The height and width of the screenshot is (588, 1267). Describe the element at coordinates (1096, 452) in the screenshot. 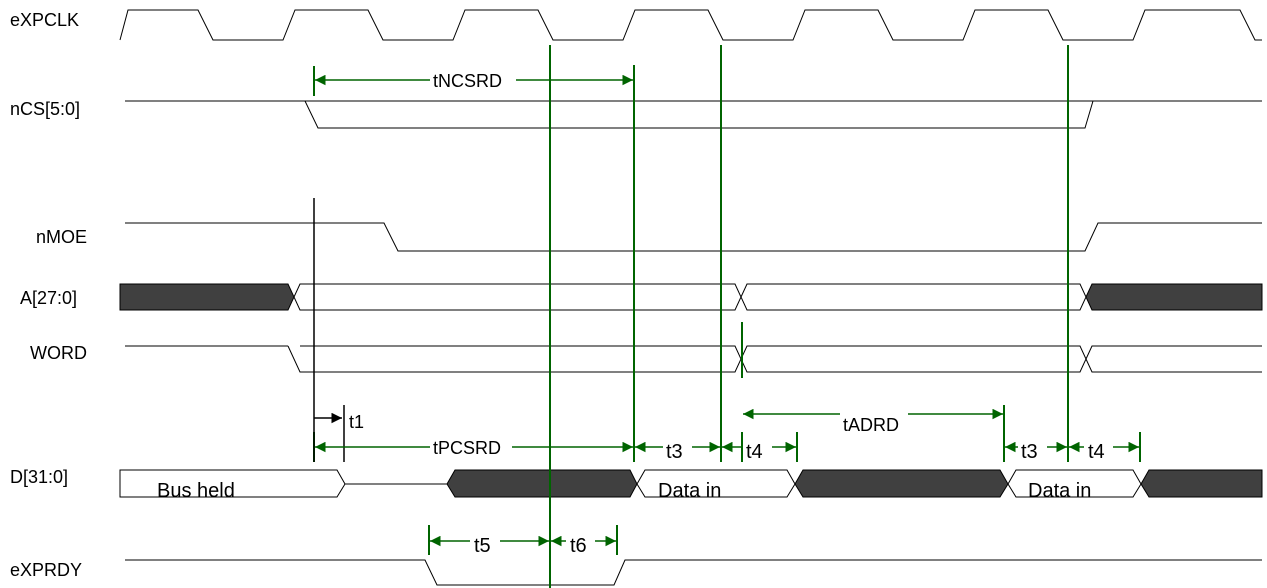

I see `timing-label-t4-second: t4` at that location.